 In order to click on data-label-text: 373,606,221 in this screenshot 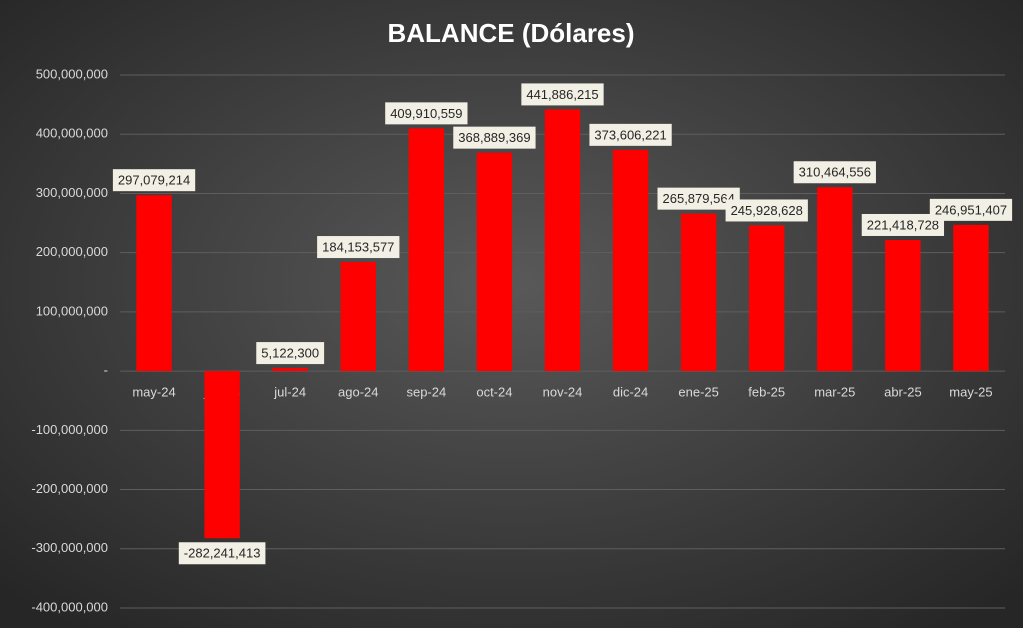, I will do `click(630, 134)`.